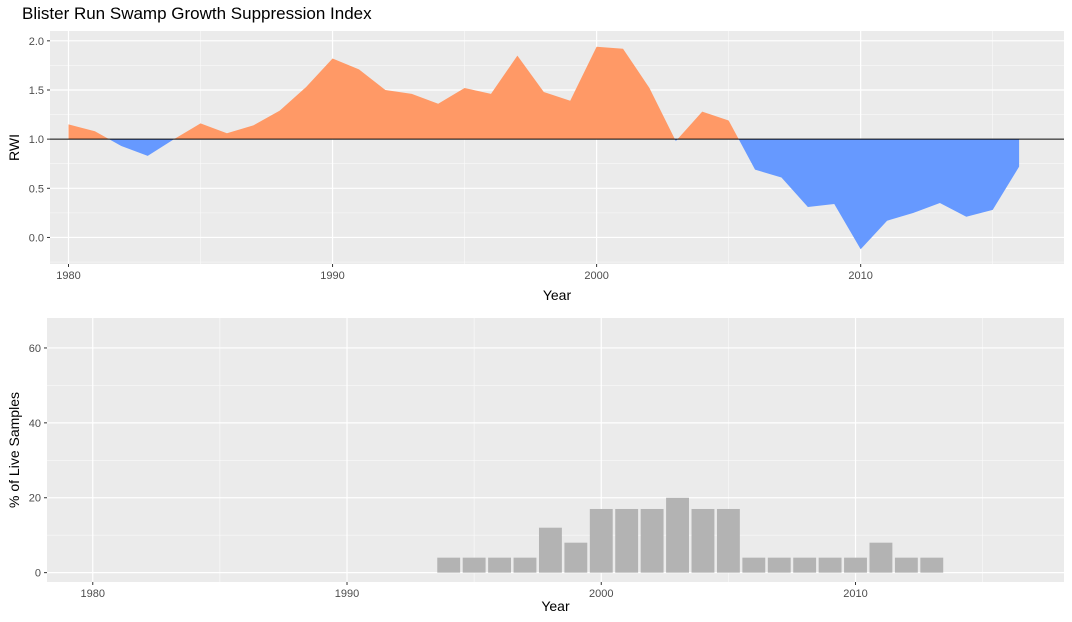 This screenshot has height=622, width=1072. What do you see at coordinates (14, 147) in the screenshot?
I see `y-axis-title: RWI` at bounding box center [14, 147].